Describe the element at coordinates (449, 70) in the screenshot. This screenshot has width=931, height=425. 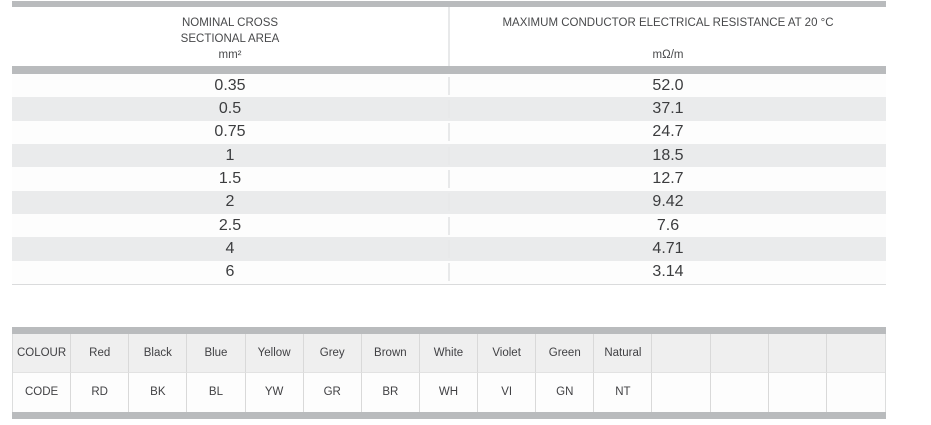
I see `resistance-table-header-divider-bar` at that location.